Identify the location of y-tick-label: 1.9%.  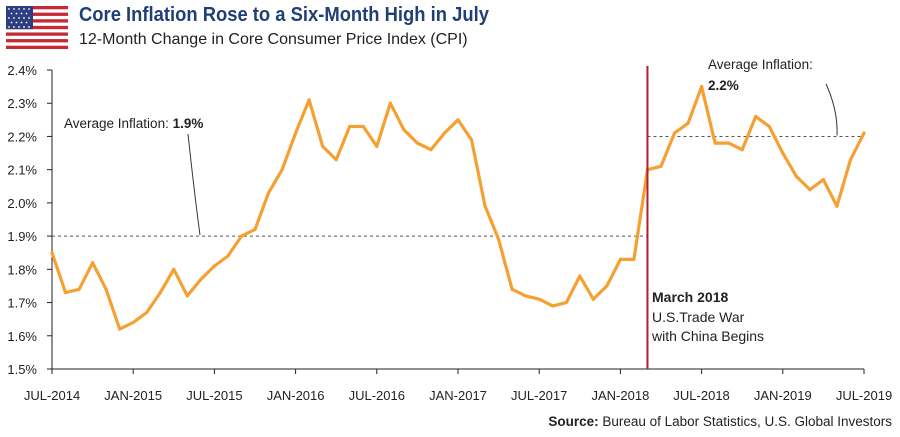
(22, 236).